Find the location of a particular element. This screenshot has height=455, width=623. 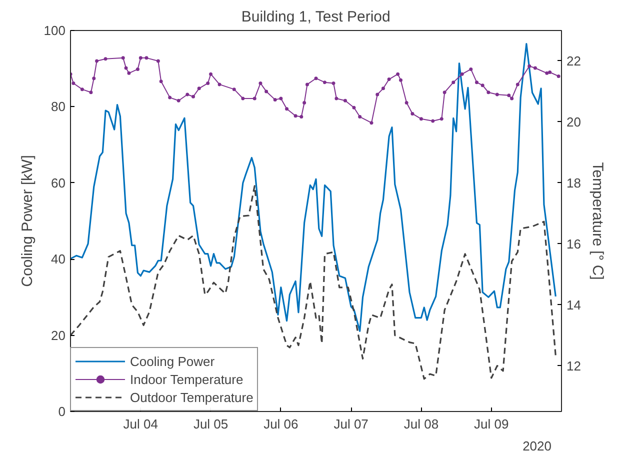

y2-tick-label: 14 is located at coordinates (573, 304).